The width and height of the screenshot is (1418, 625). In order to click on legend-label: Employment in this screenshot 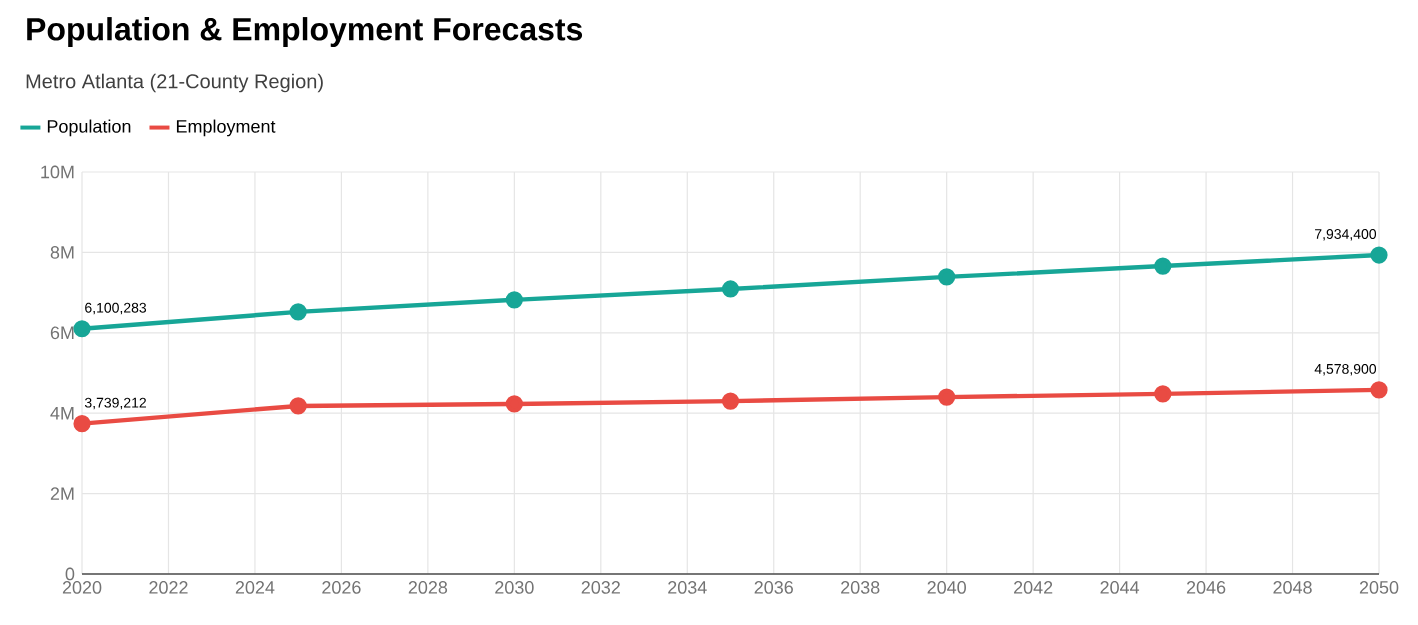, I will do `click(226, 128)`.